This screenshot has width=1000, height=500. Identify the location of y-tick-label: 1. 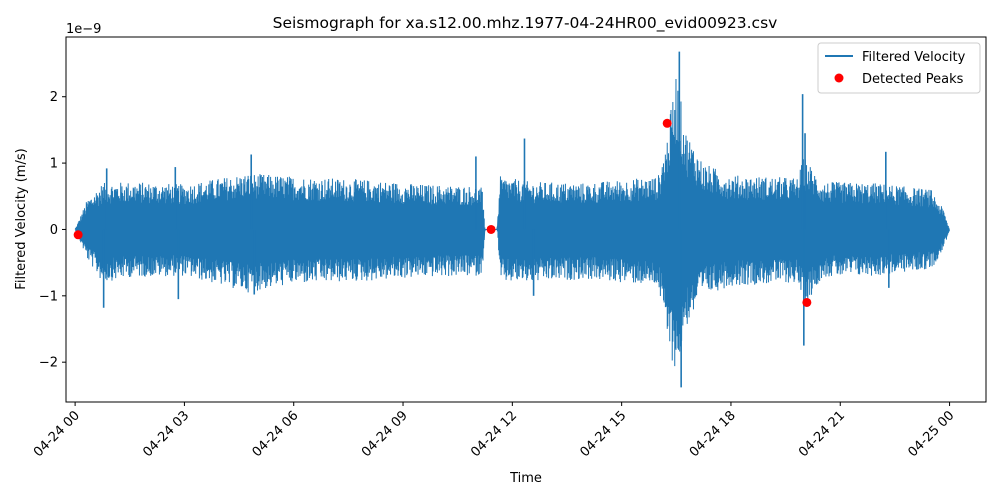
(54, 164).